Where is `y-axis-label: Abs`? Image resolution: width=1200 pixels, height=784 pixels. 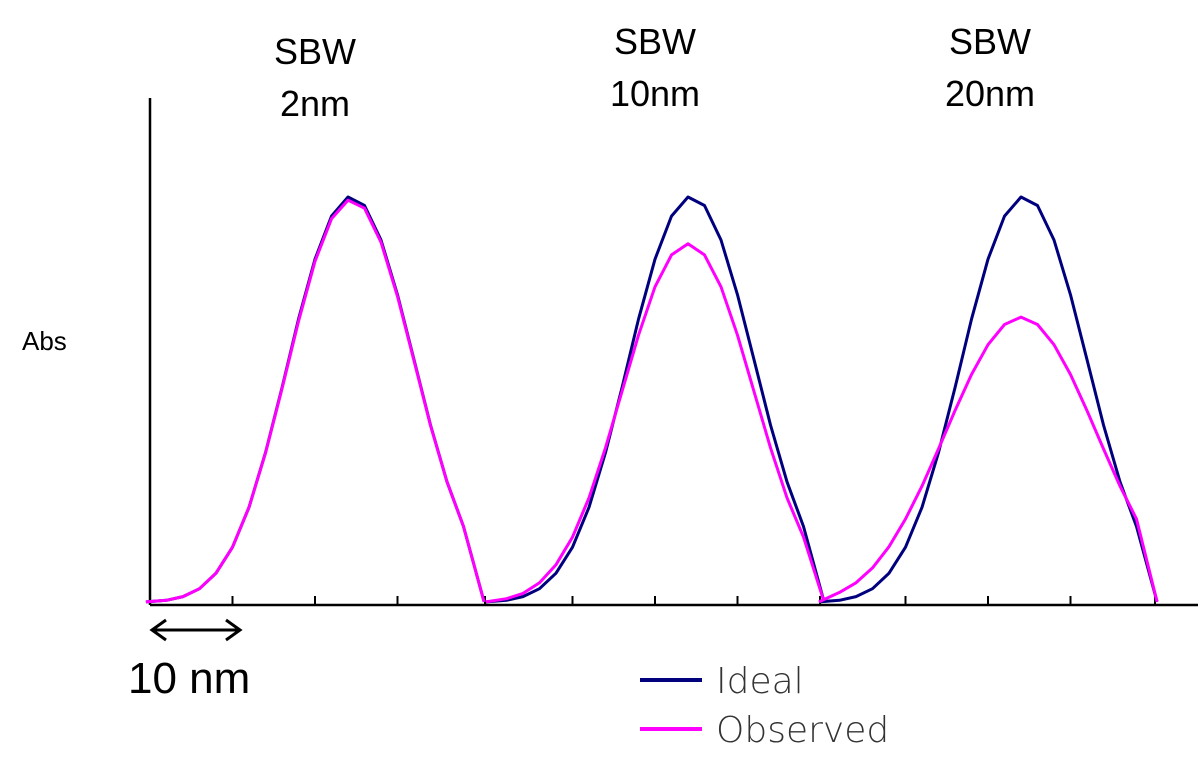 y-axis-label: Abs is located at coordinates (44, 341).